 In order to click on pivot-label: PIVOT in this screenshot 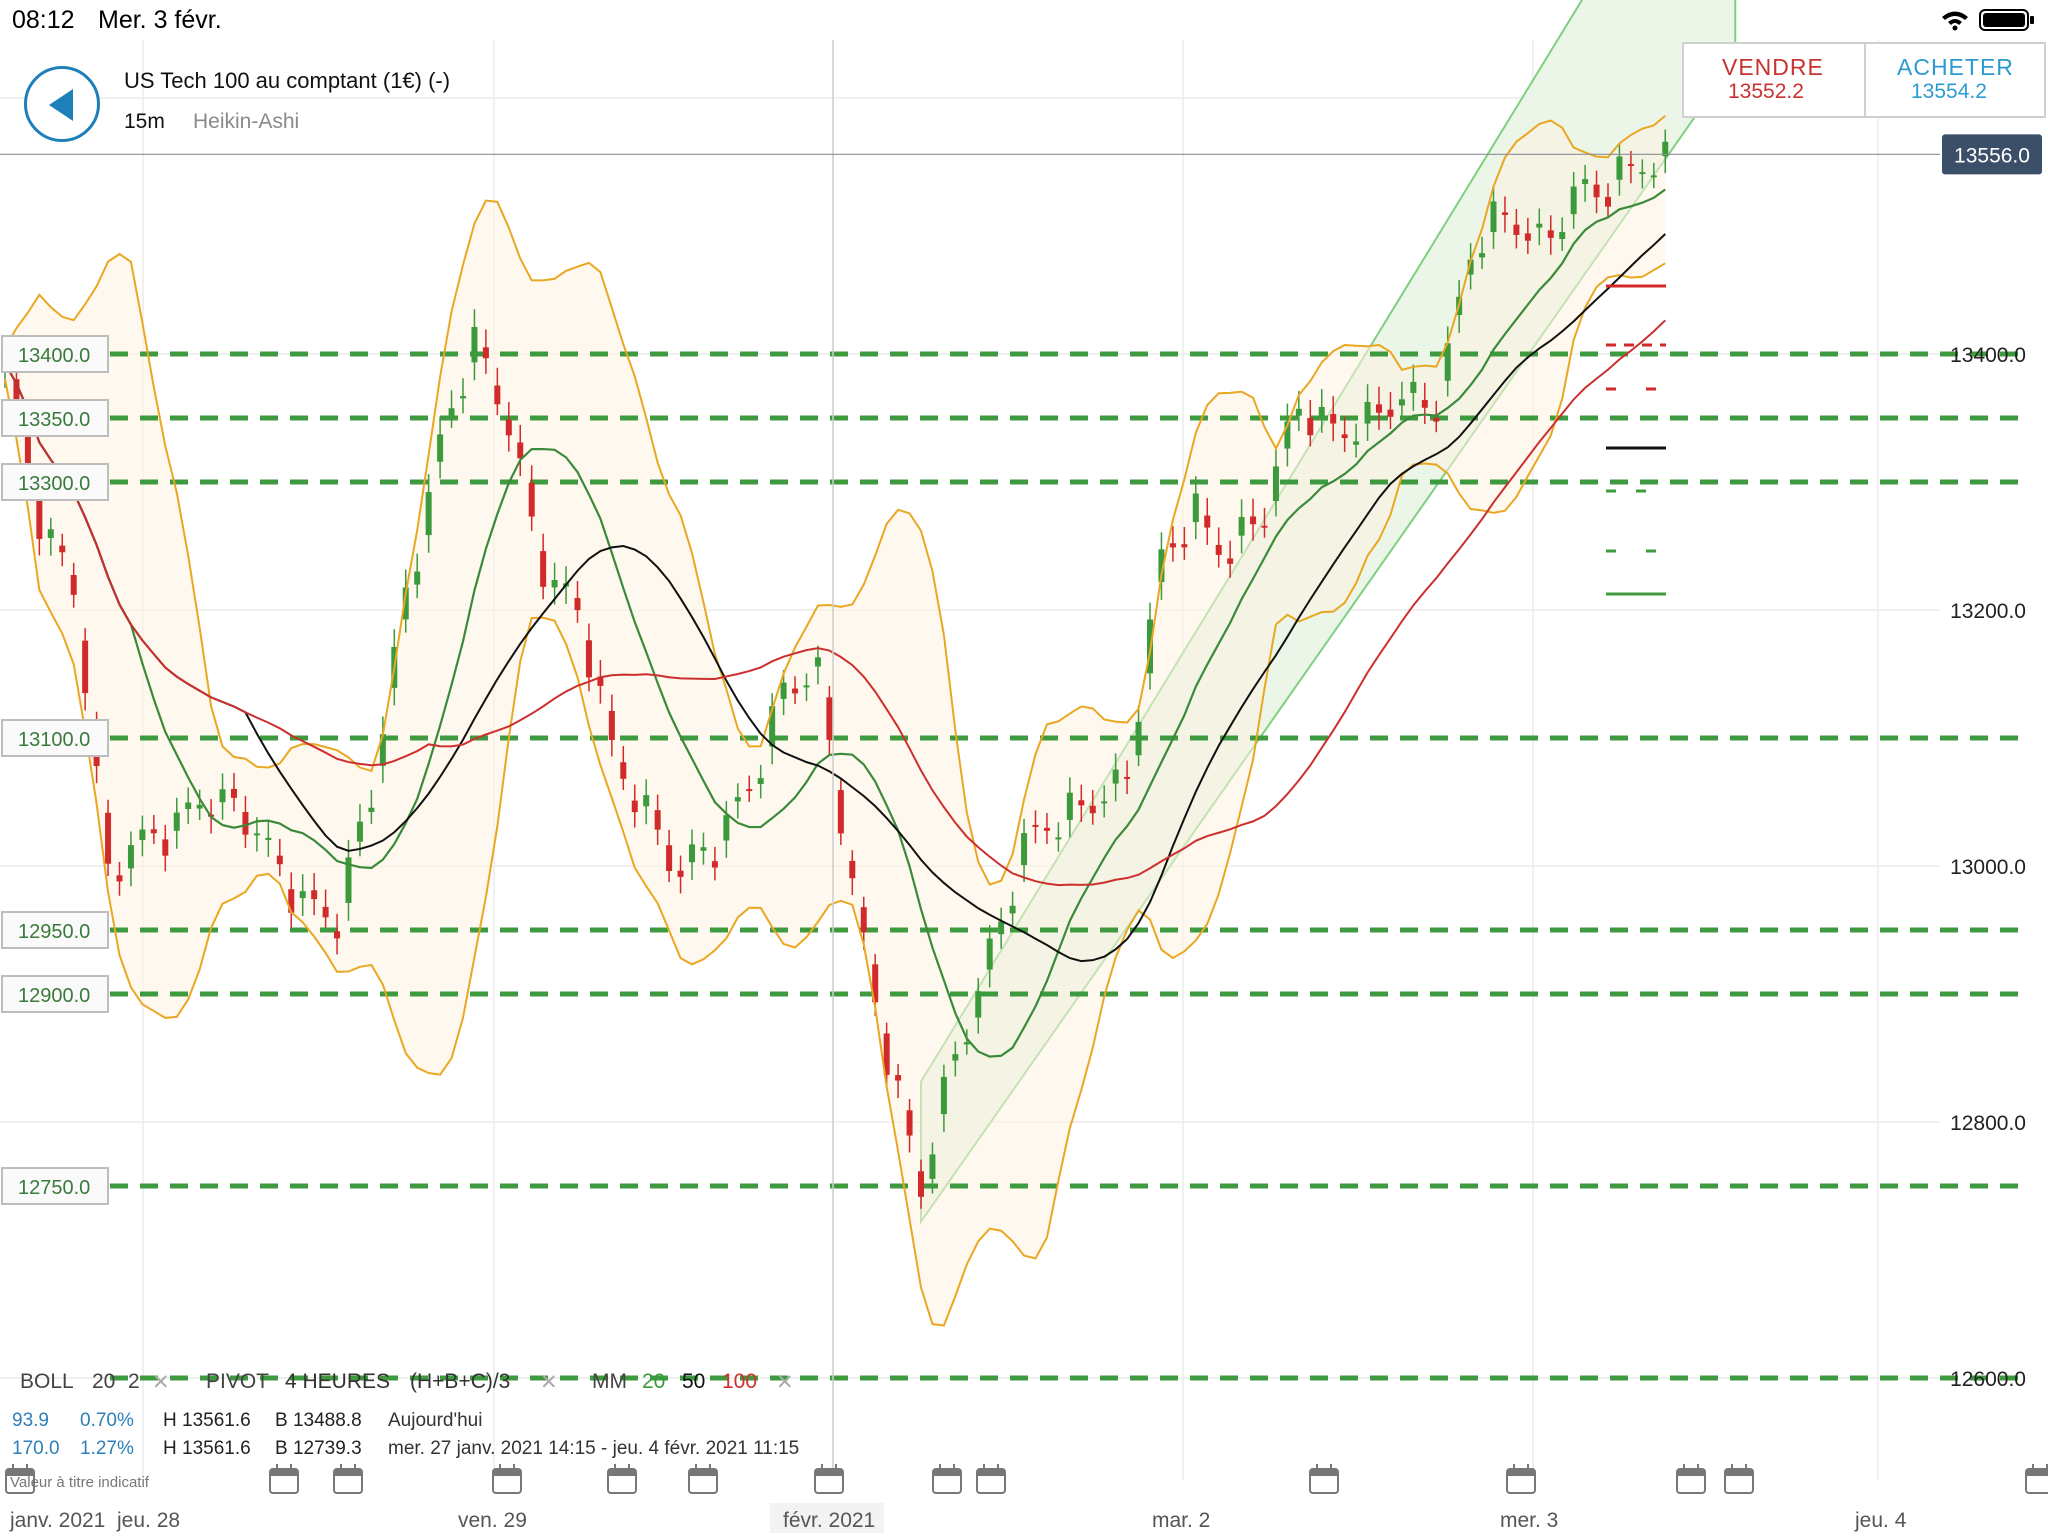, I will do `click(238, 1381)`.